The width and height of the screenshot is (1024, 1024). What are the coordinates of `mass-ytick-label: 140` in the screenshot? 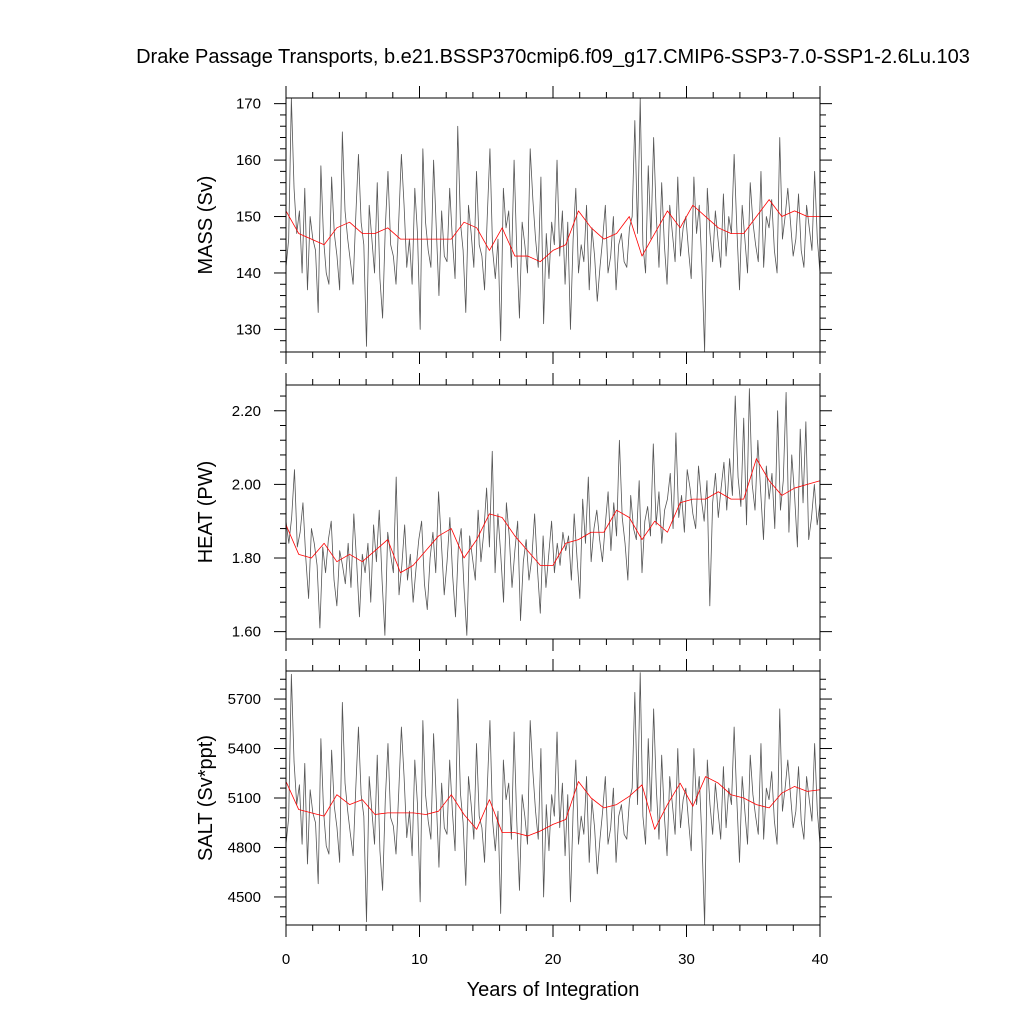 It's located at (248, 273).